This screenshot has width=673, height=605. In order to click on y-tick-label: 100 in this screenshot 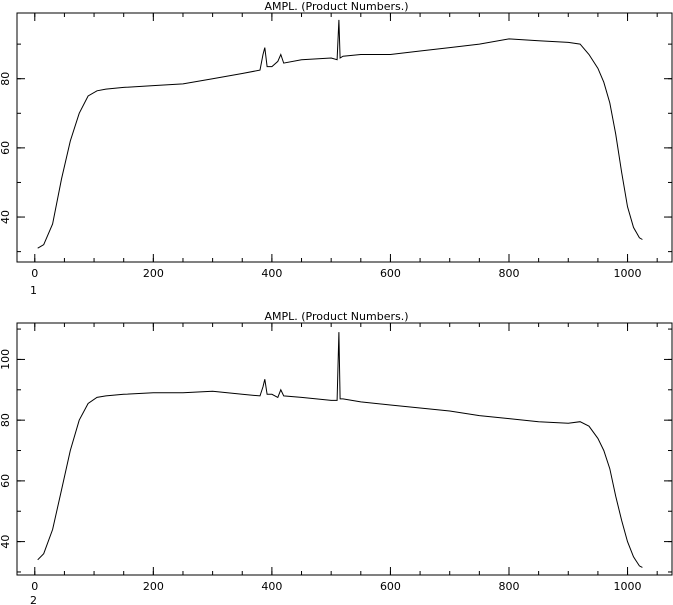, I will do `click(6, 359)`.